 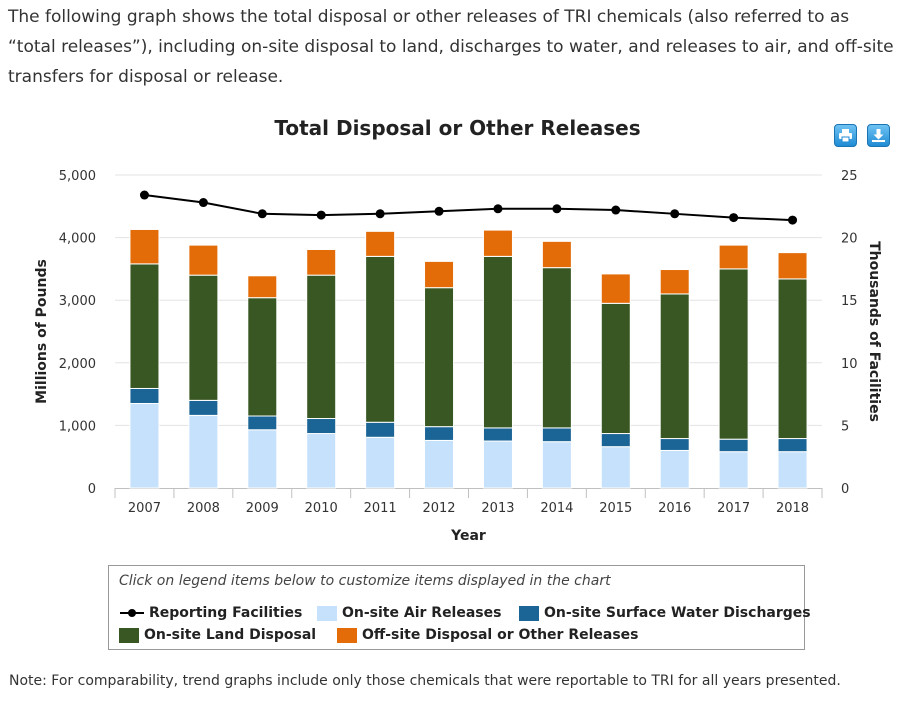 I want to click on legend-item-surface-water: On-site Surface Water Discharges, so click(x=665, y=613).